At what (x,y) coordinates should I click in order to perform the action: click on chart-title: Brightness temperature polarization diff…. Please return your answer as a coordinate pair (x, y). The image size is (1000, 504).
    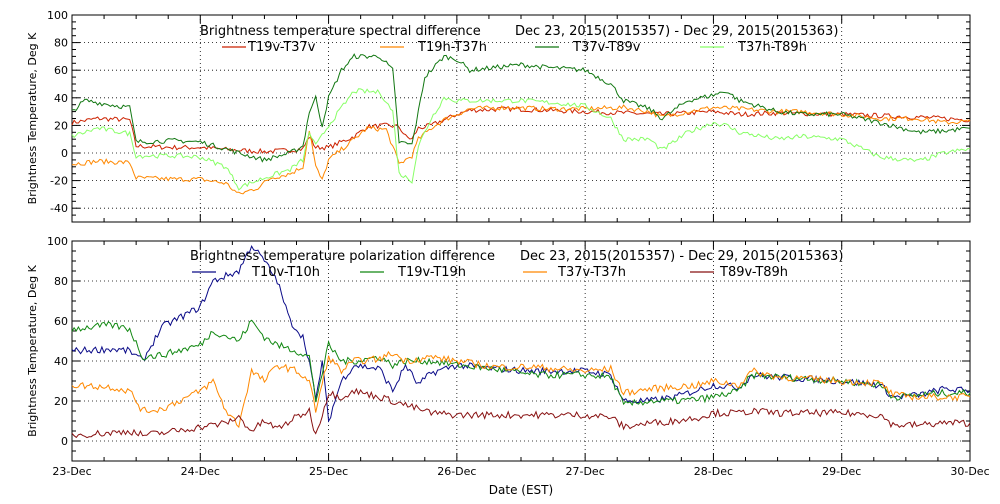
    Looking at the image, I should click on (342, 256).